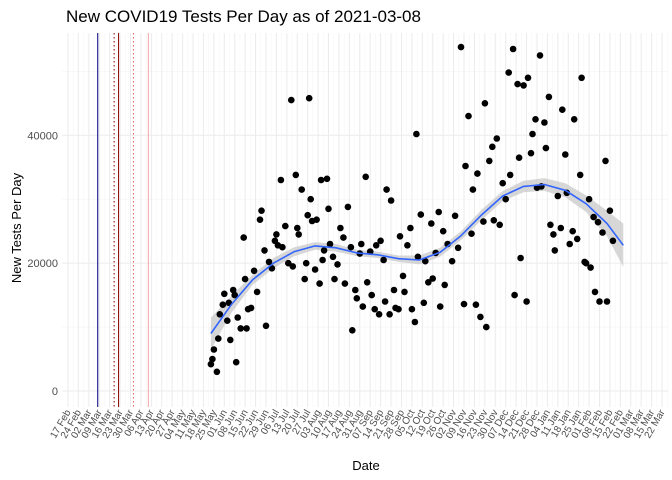 This screenshot has width=672, height=480. Describe the element at coordinates (42, 264) in the screenshot. I see `y-tick-label: 20000` at that location.